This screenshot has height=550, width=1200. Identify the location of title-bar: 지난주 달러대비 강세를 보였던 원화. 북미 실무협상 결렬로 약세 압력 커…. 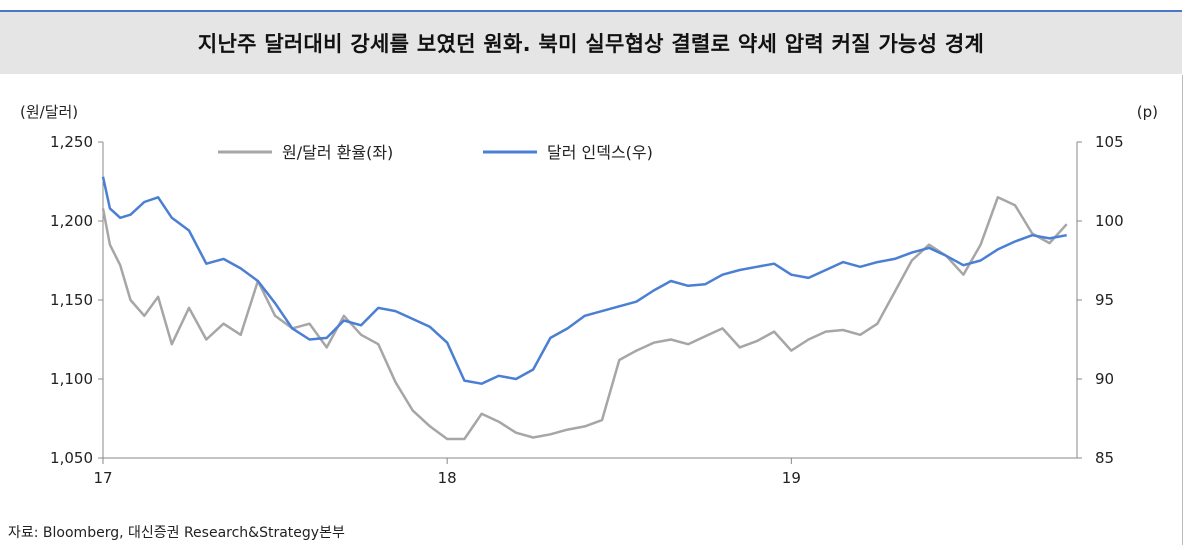
(591, 43).